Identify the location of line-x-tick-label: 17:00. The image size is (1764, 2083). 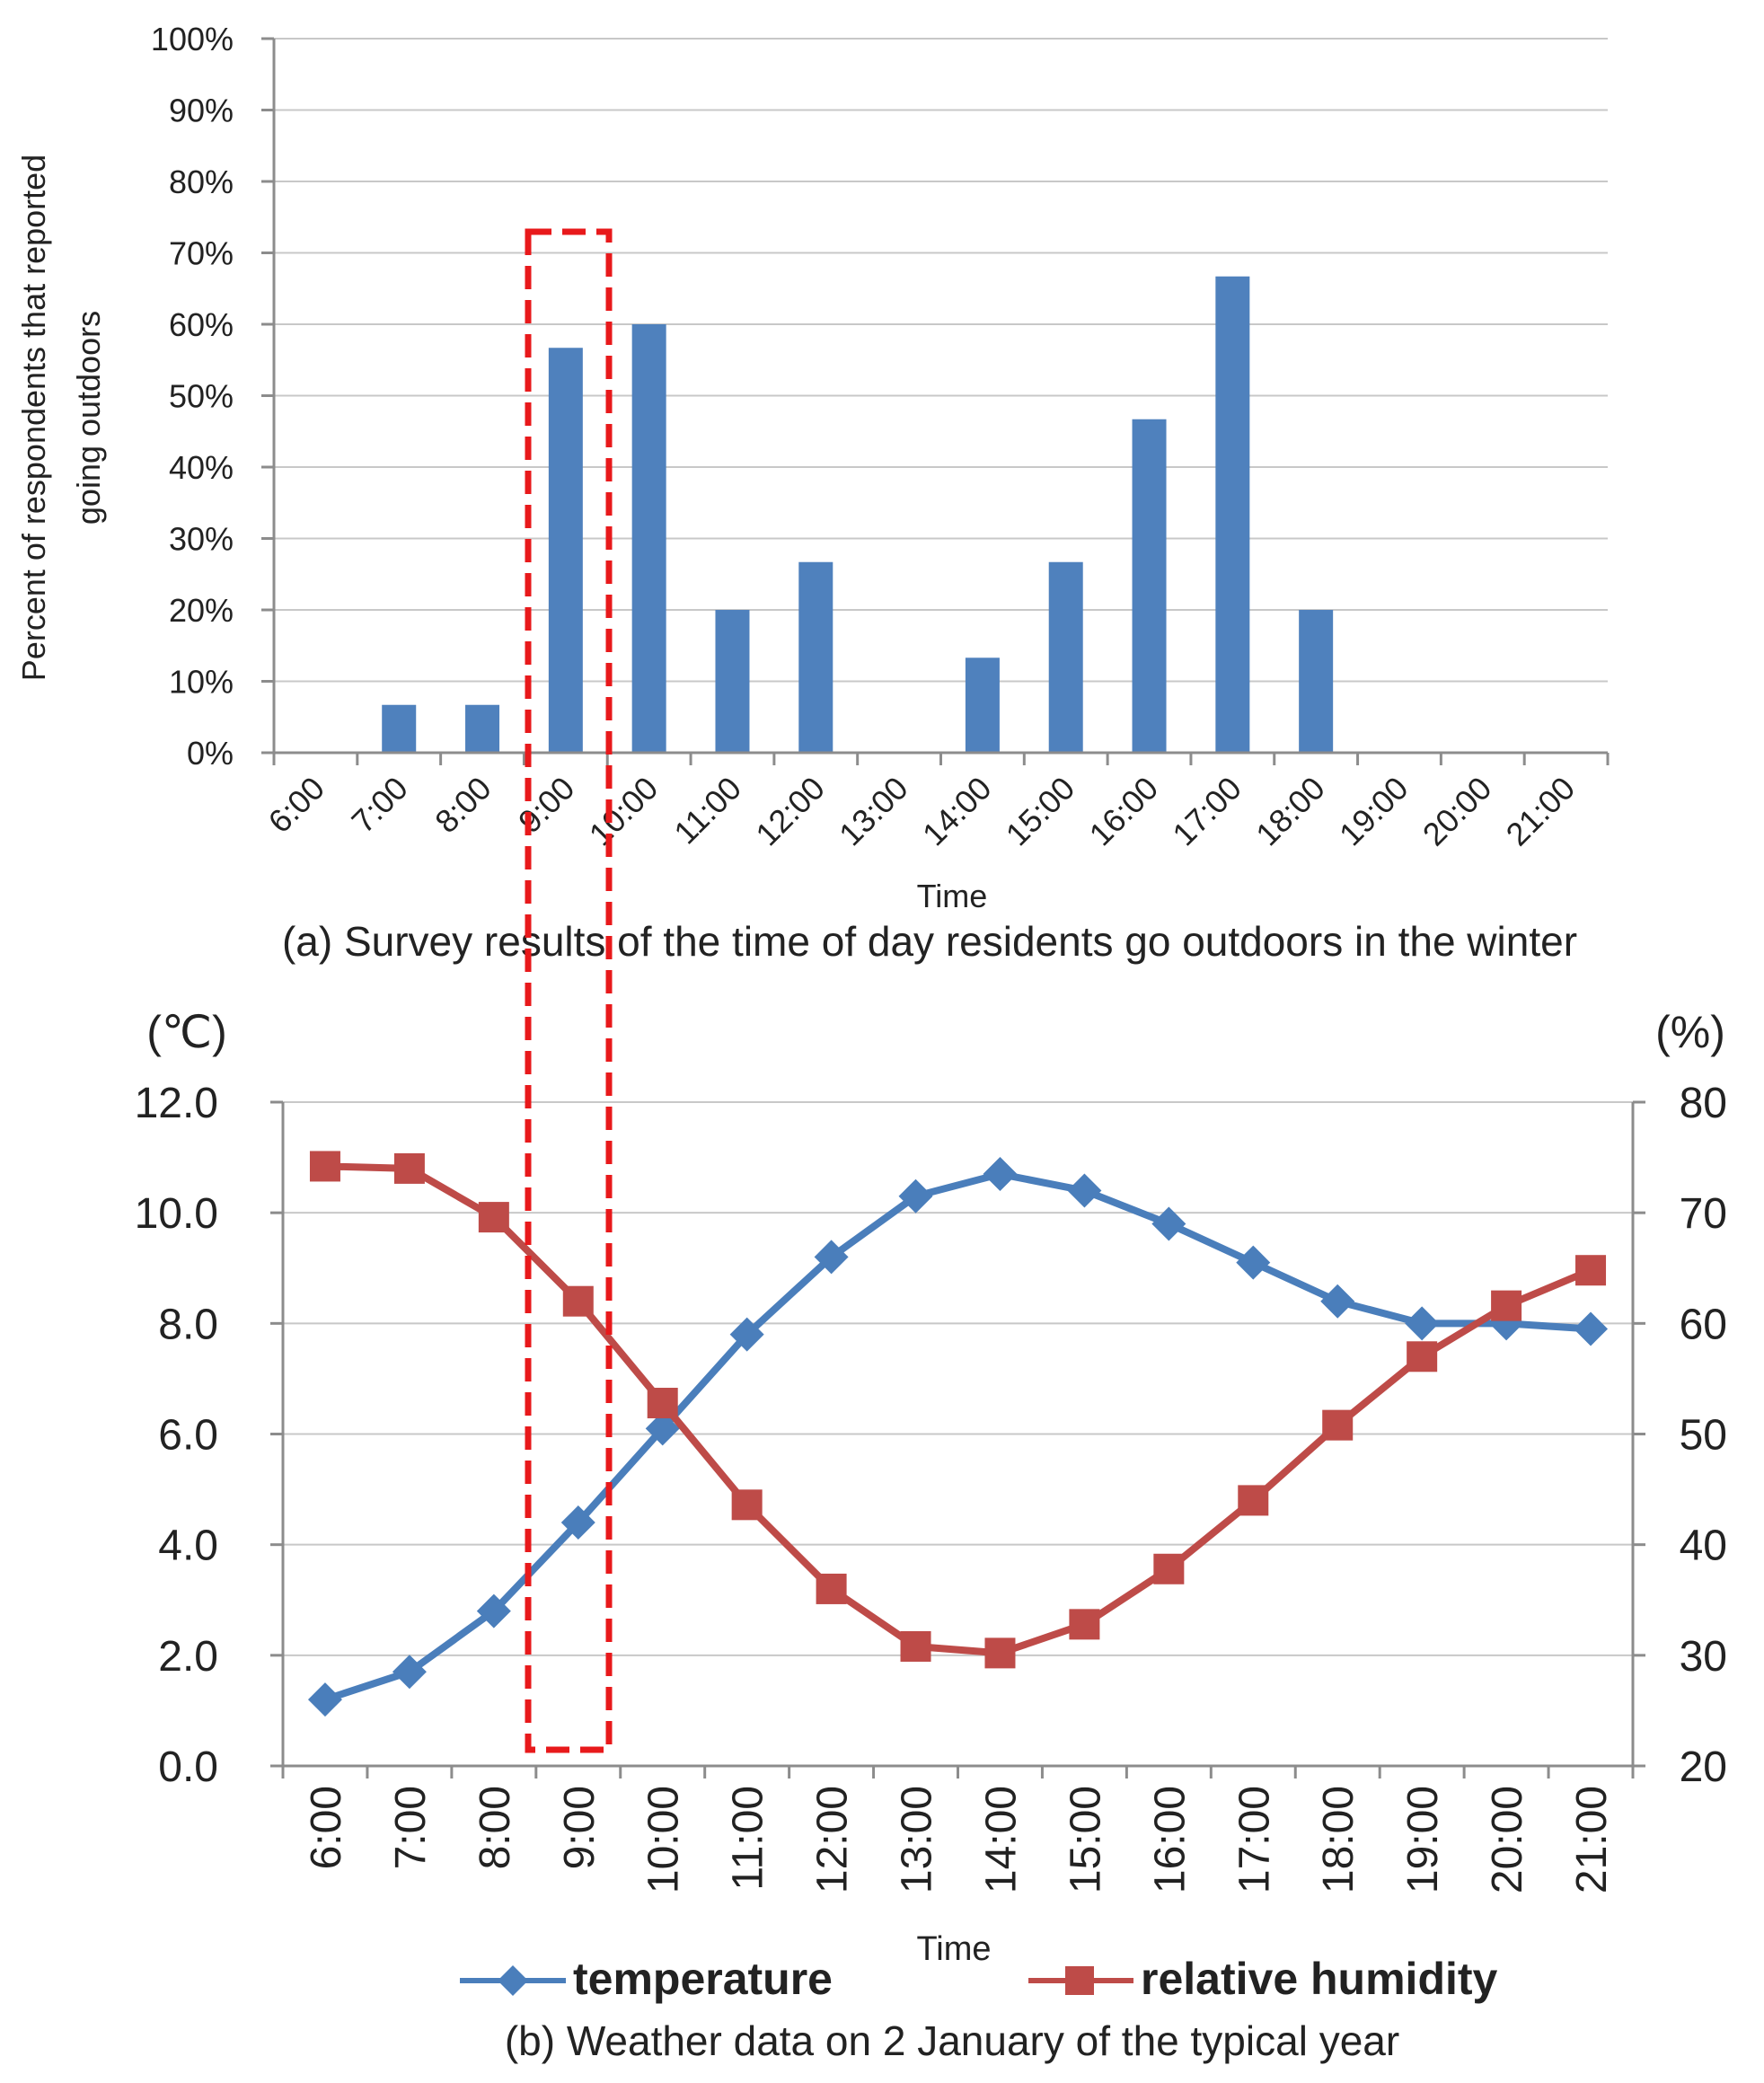
(1254, 1840).